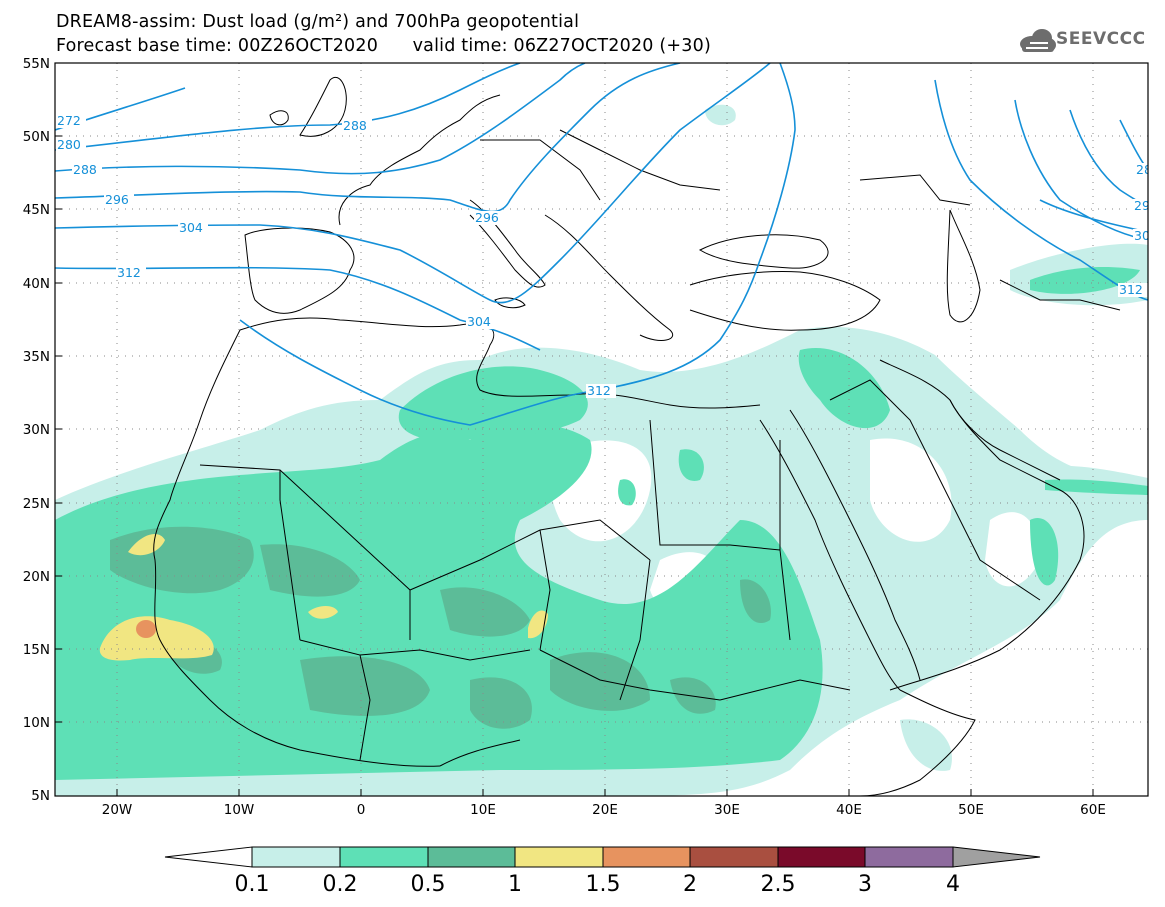 This screenshot has width=1165, height=907. Describe the element at coordinates (36, 357) in the screenshot. I see `lat-label: 35N` at that location.